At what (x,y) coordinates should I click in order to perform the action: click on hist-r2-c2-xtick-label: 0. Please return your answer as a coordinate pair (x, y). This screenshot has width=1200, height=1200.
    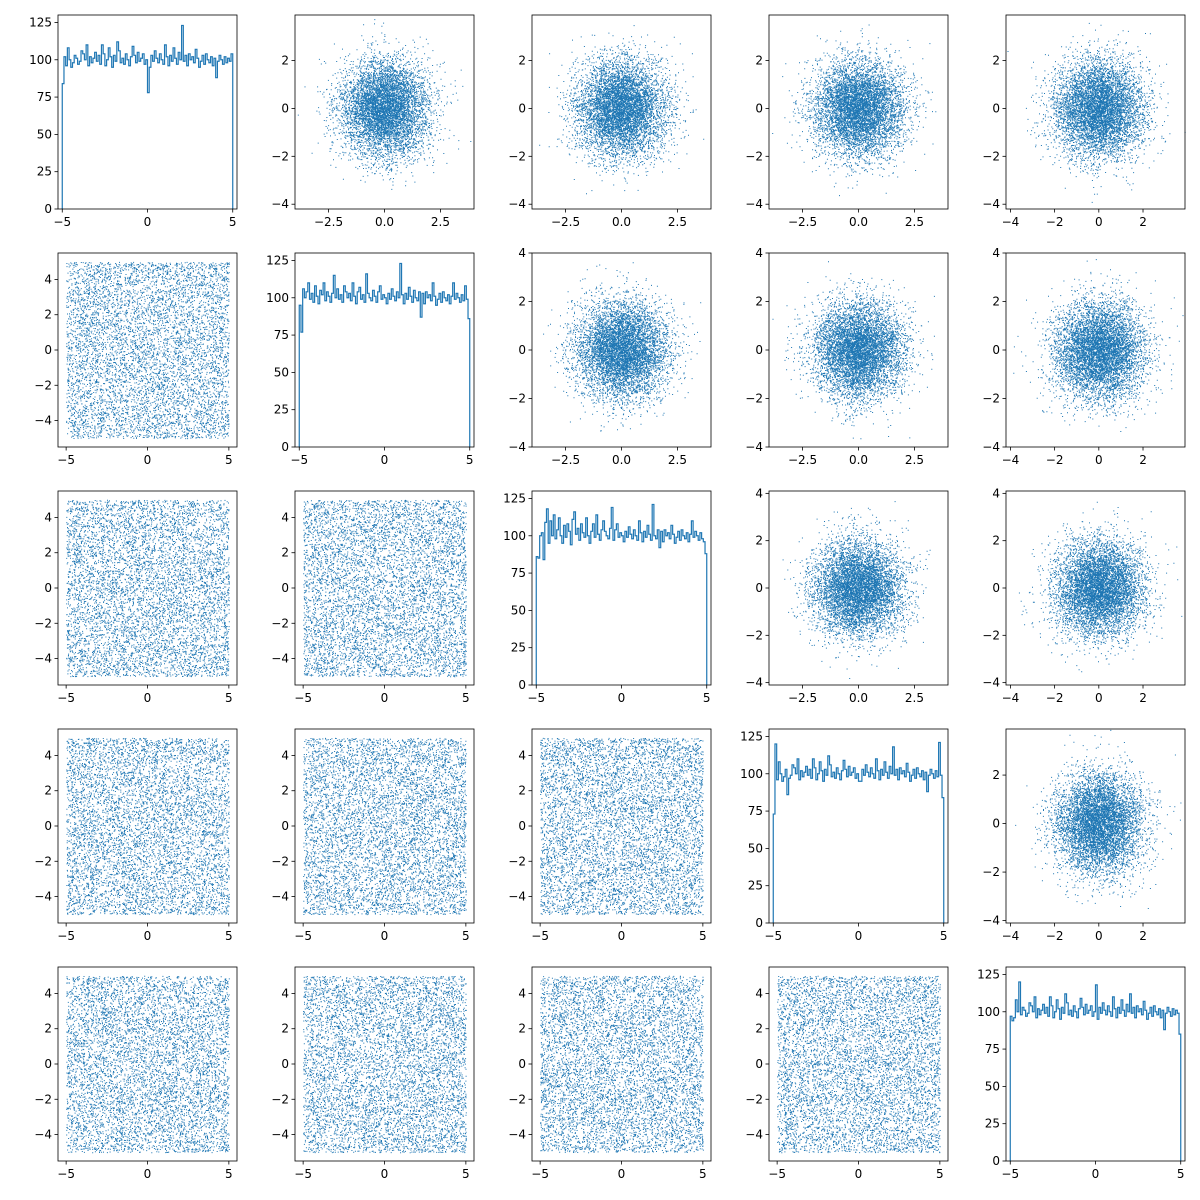
    Looking at the image, I should click on (622, 698).